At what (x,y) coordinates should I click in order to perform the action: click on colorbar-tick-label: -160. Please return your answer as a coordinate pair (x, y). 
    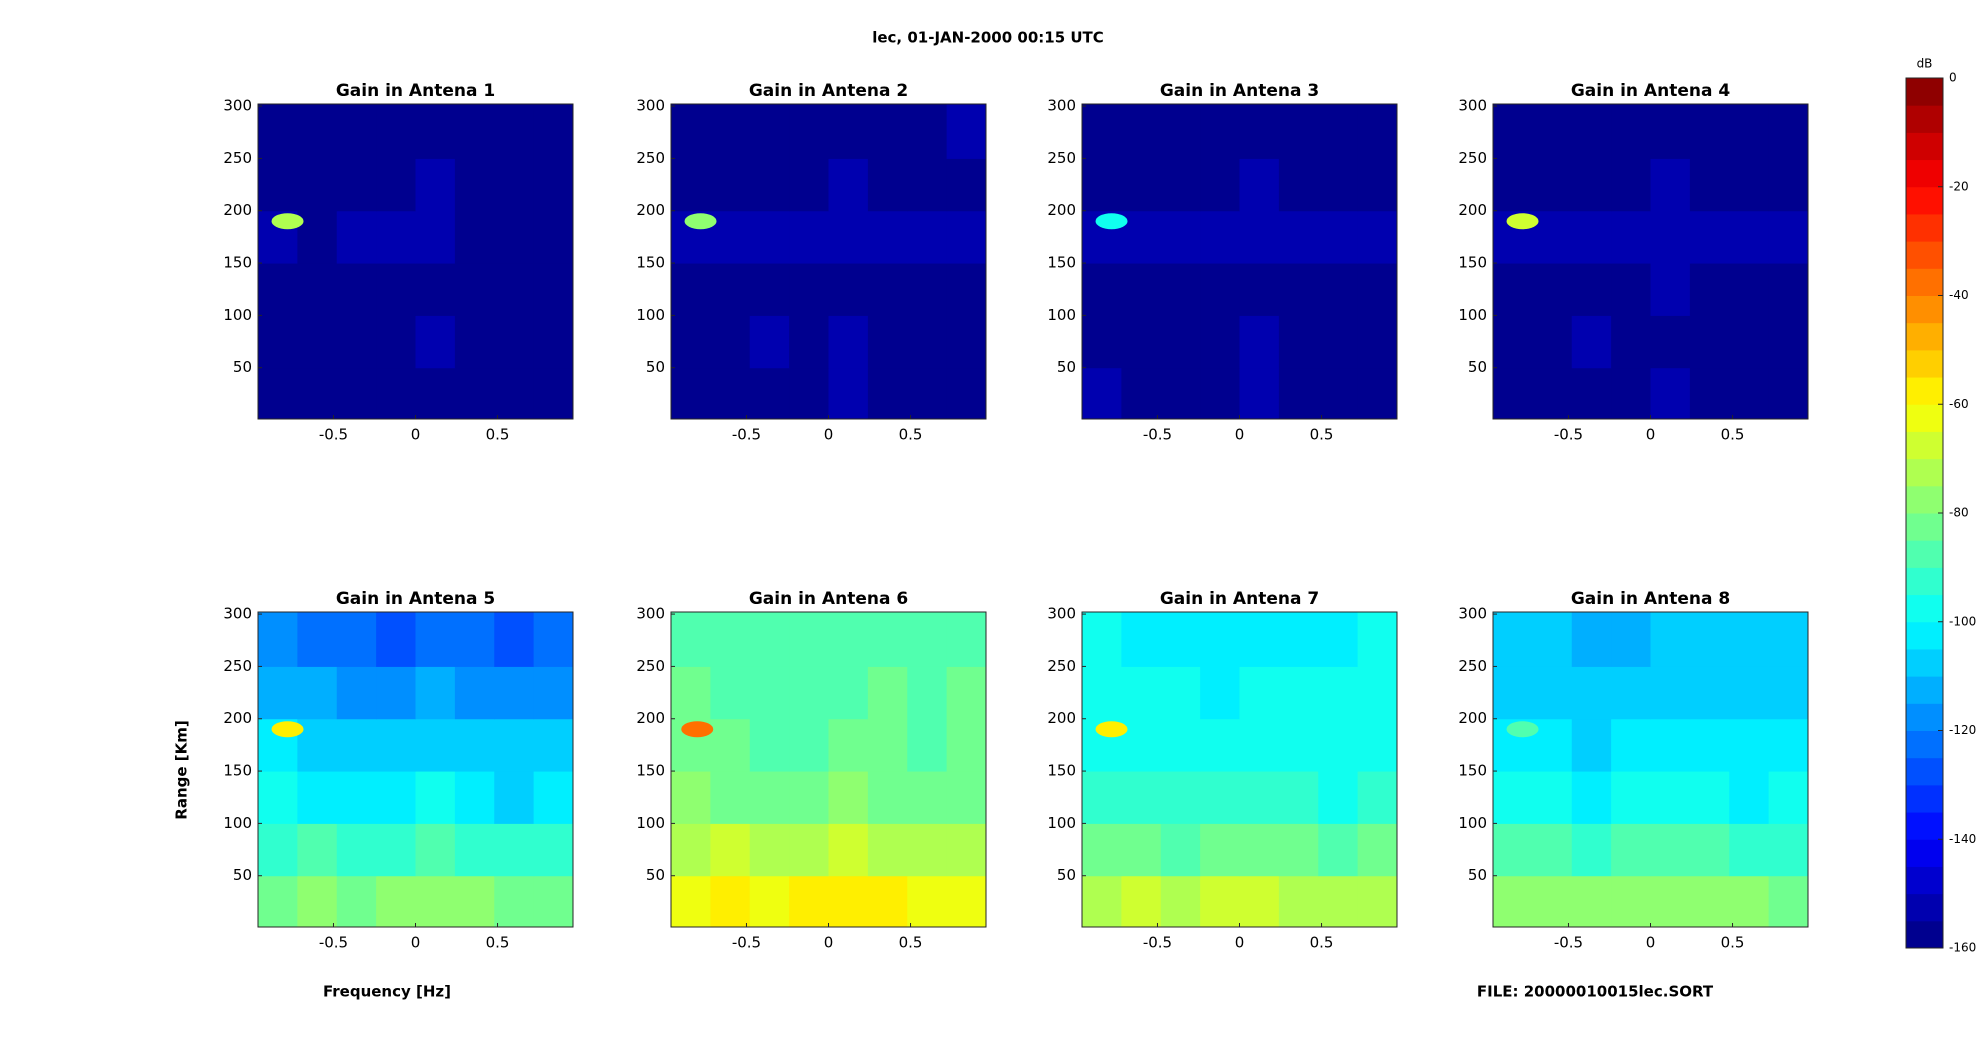
    Looking at the image, I should click on (1962, 948).